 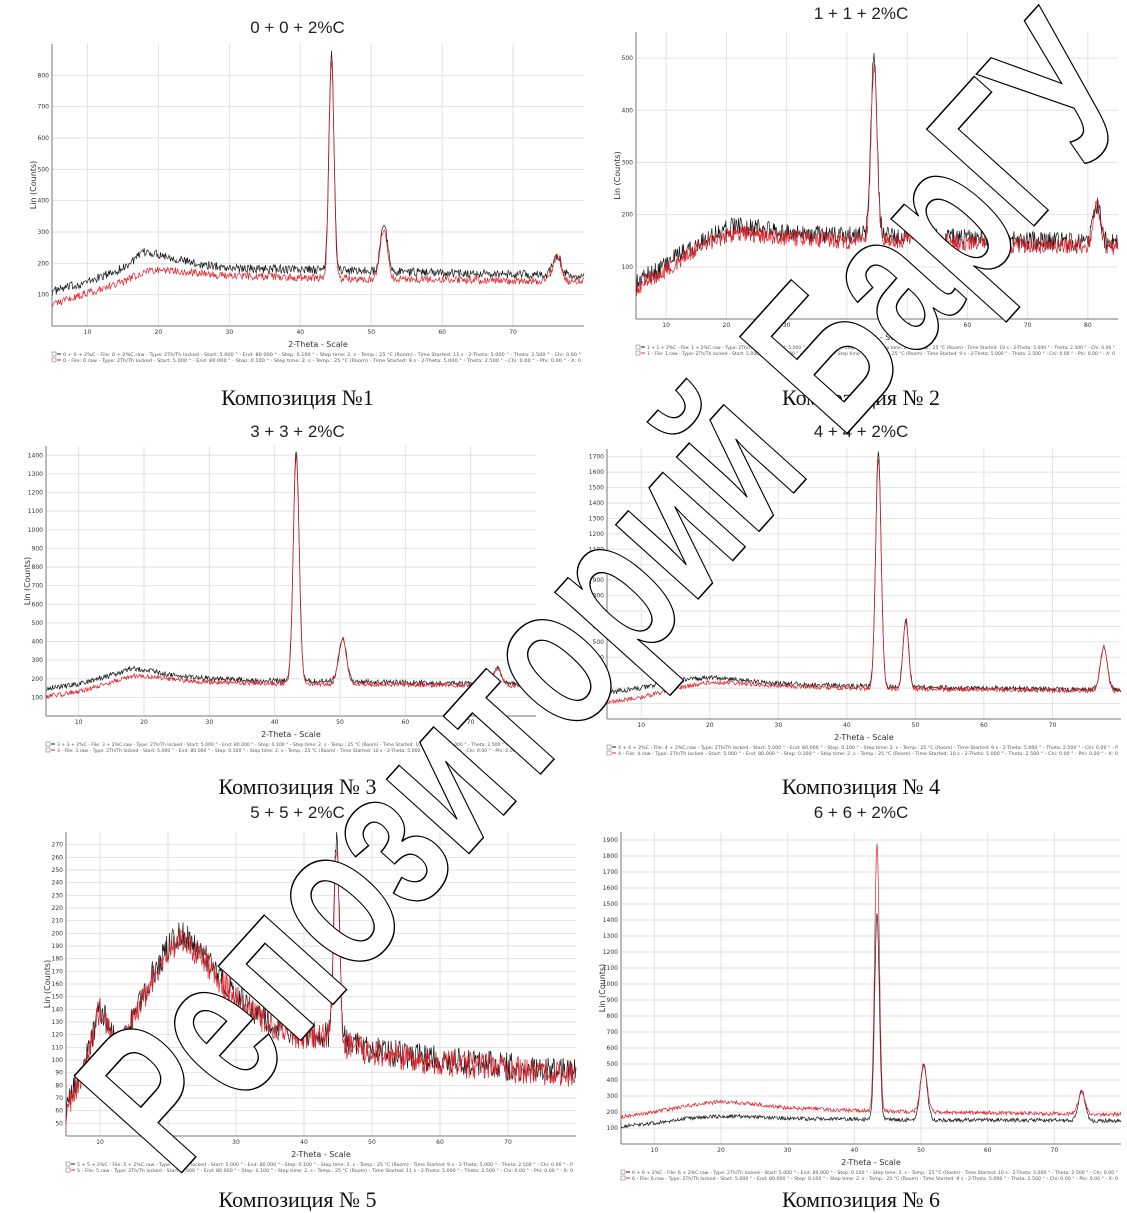 I want to click on y-tick-label: 120, so click(x=58, y=1035).